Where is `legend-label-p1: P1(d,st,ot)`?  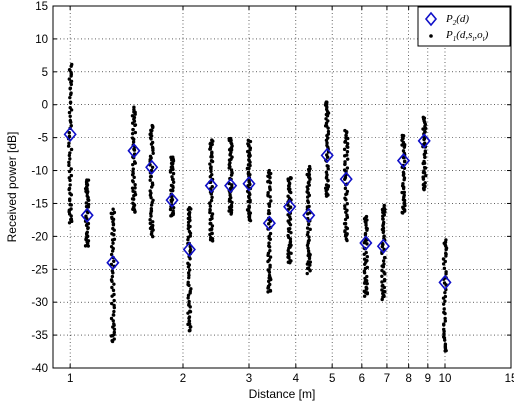 legend-label-p1: P1(d,st,ot) is located at coordinates (467, 36).